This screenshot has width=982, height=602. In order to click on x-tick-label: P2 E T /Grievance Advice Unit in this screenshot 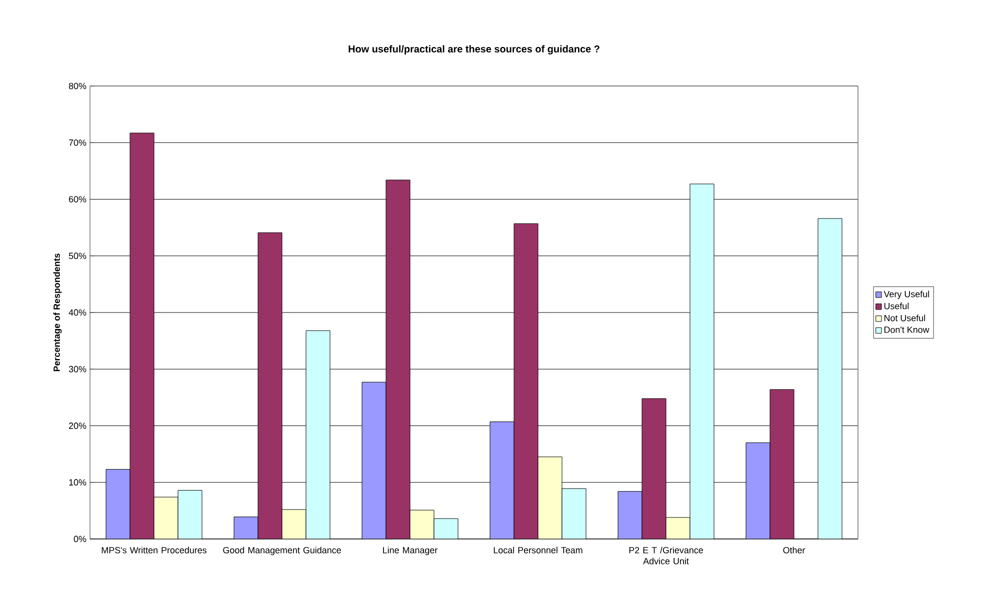, I will do `click(666, 555)`.